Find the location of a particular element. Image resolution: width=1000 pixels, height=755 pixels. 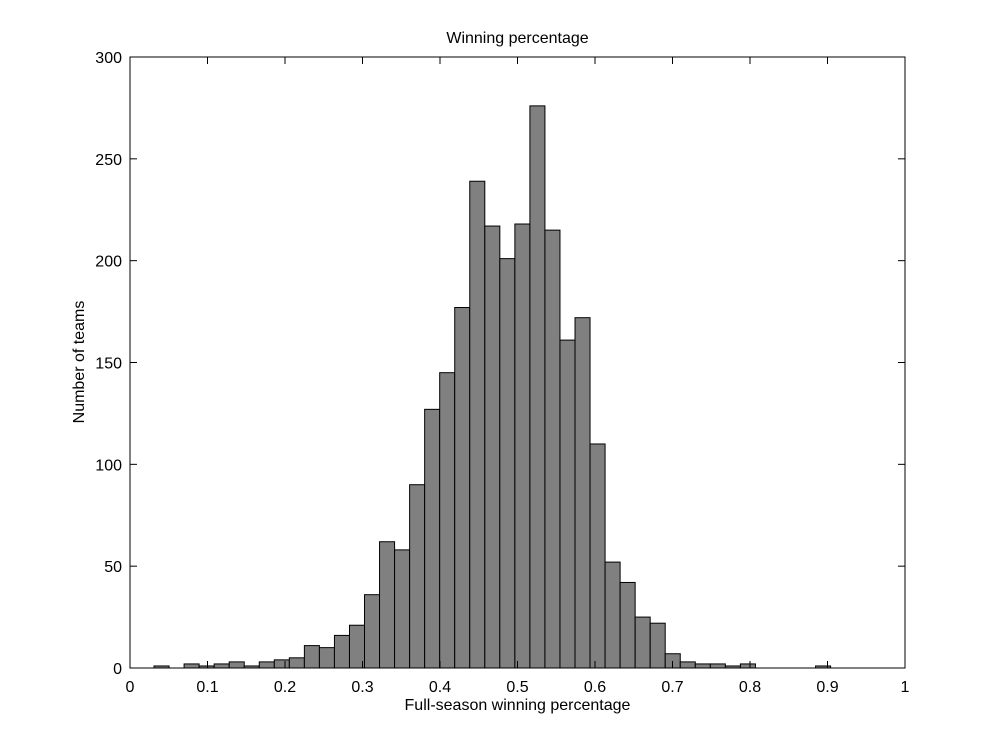

x-tick-label: 0.1 is located at coordinates (207, 687).